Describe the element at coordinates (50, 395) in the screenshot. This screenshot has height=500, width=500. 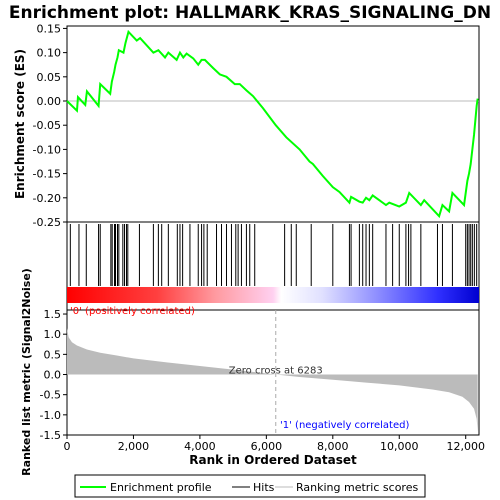
I see `metric-y-tick-label: -0.5` at that location.